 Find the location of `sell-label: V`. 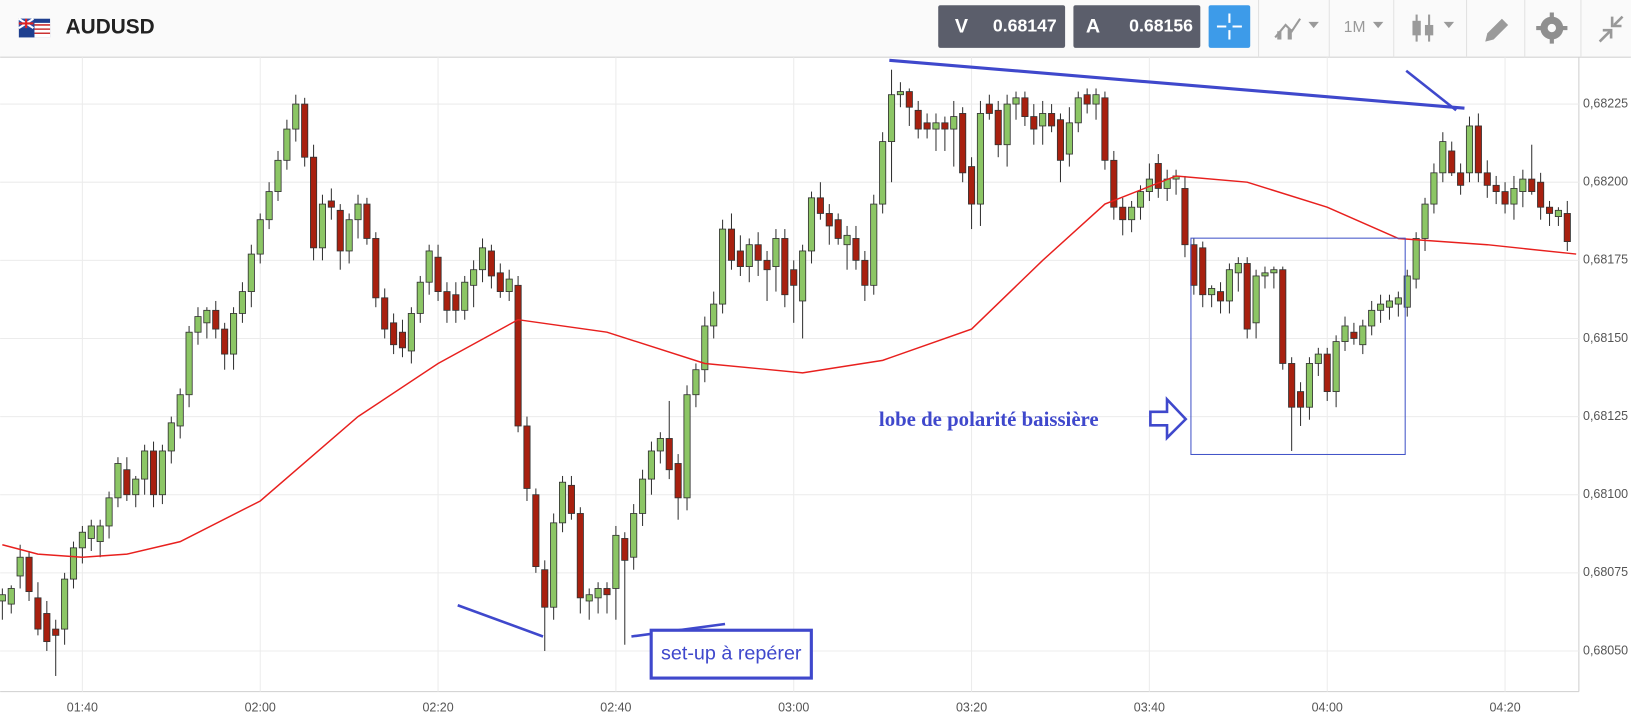

sell-label: V is located at coordinates (962, 26).